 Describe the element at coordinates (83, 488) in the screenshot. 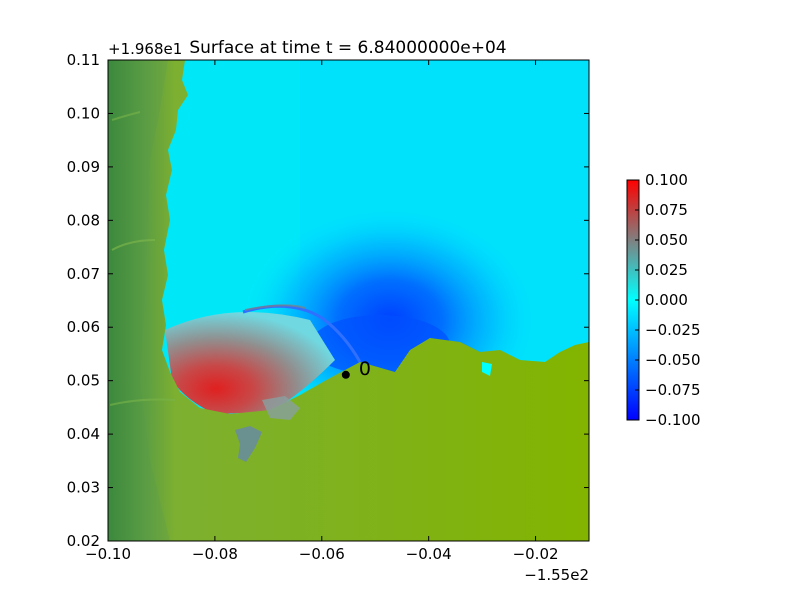

I see `y-tick-label: 0.03` at that location.